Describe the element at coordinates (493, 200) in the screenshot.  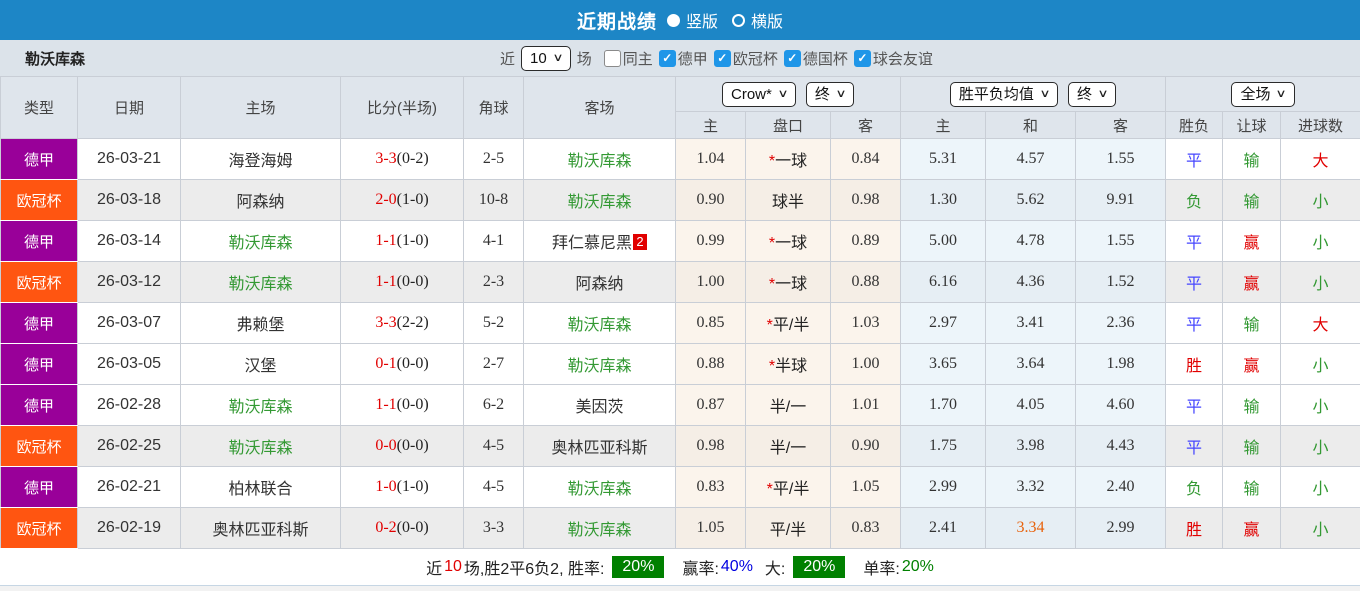
I see `cell-corner: 10-8` at that location.